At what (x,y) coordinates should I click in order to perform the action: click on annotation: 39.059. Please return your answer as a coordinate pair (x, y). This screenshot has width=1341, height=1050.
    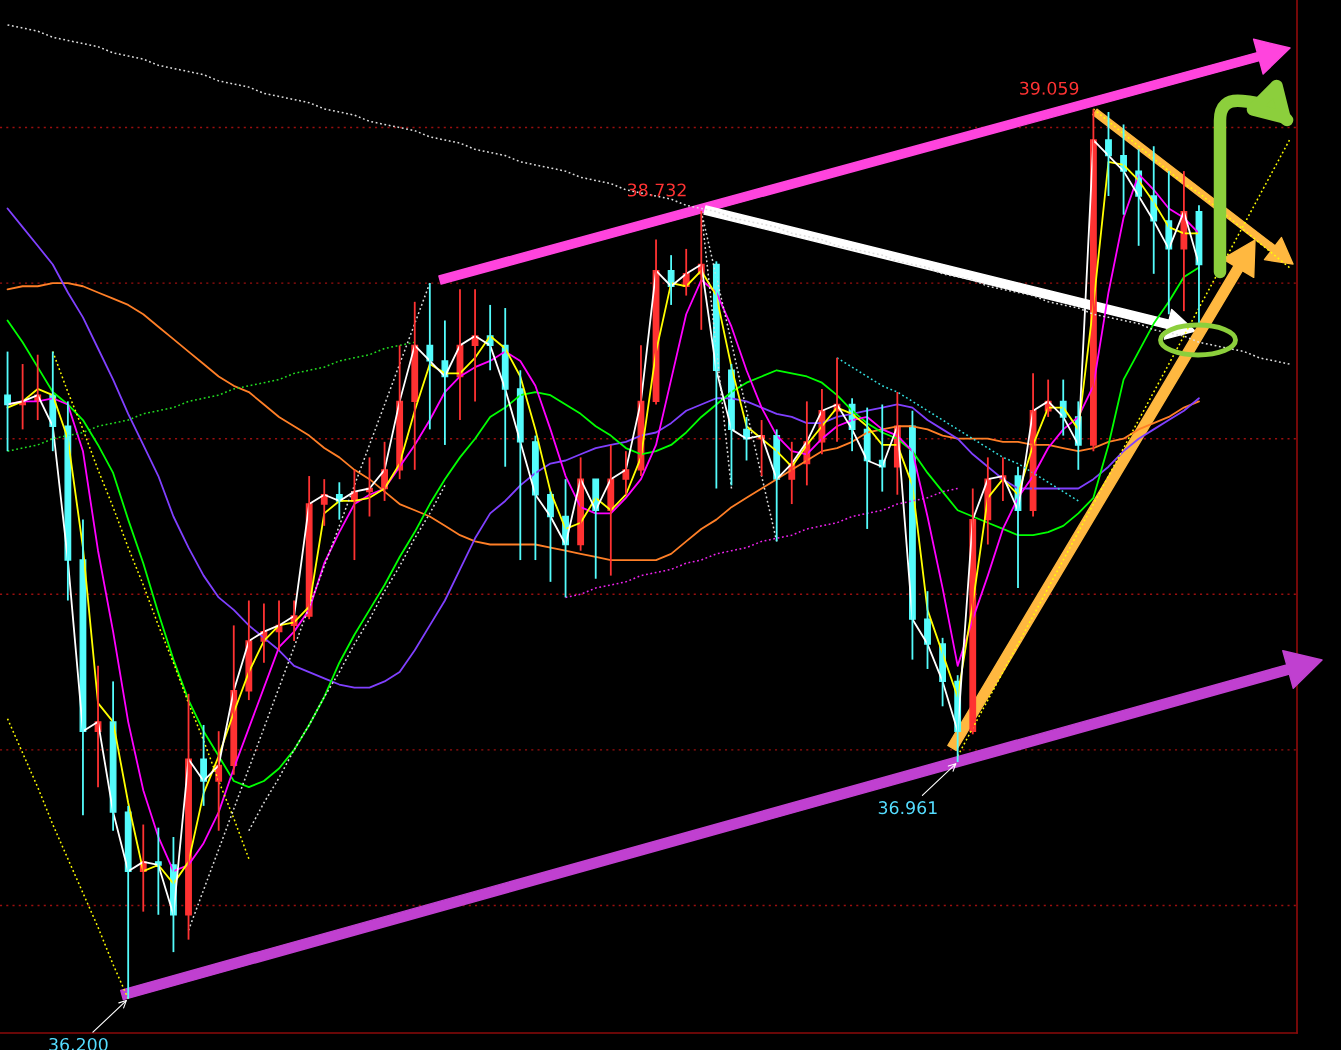
    Looking at the image, I should click on (1049, 88).